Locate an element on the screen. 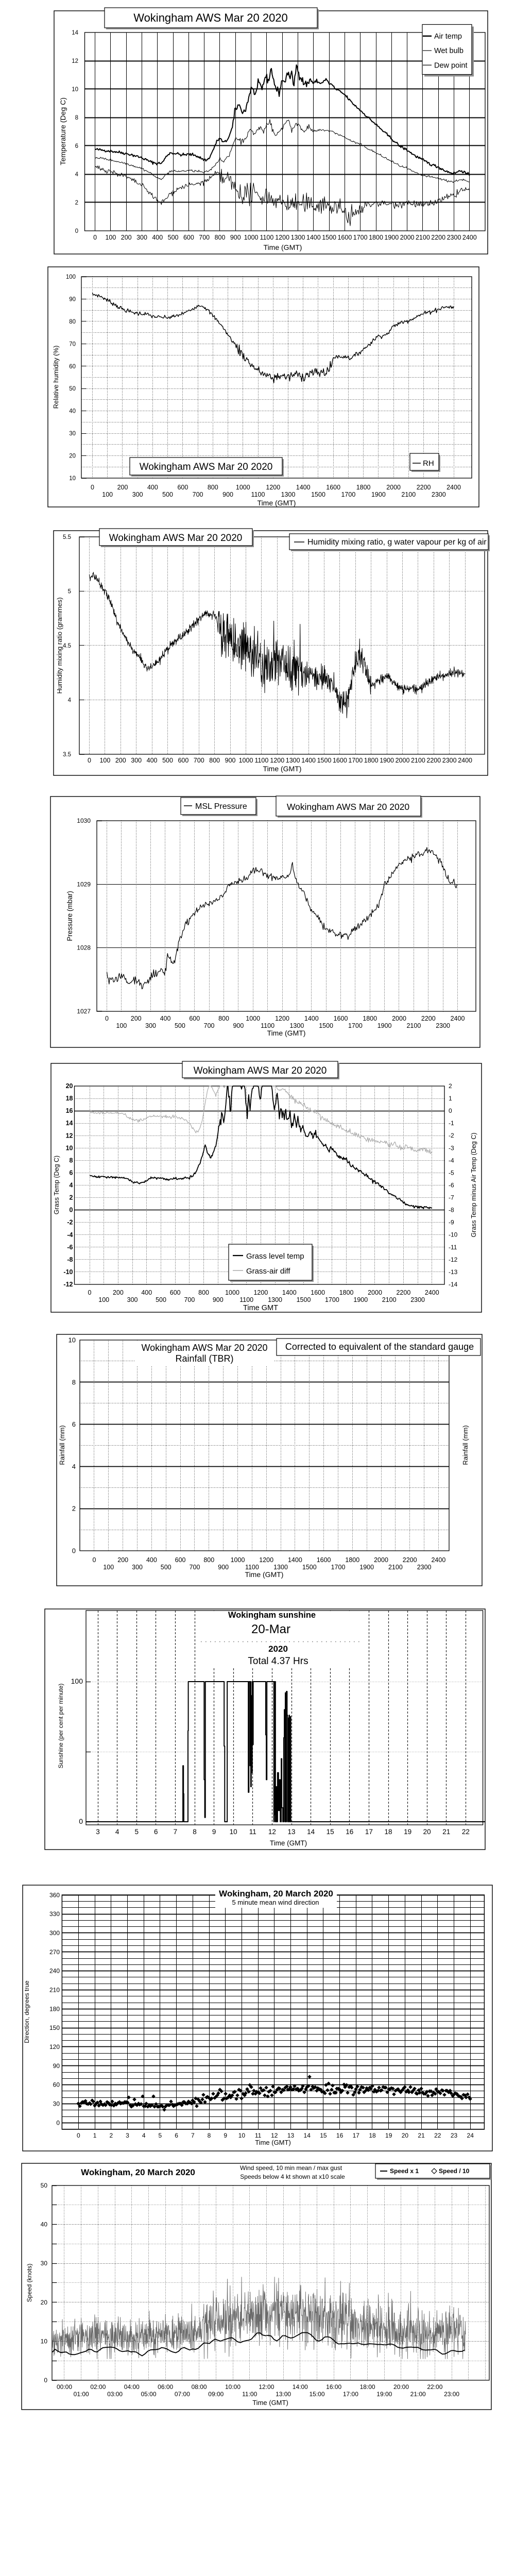  svg-text: 24 is located at coordinates (470, 2135).